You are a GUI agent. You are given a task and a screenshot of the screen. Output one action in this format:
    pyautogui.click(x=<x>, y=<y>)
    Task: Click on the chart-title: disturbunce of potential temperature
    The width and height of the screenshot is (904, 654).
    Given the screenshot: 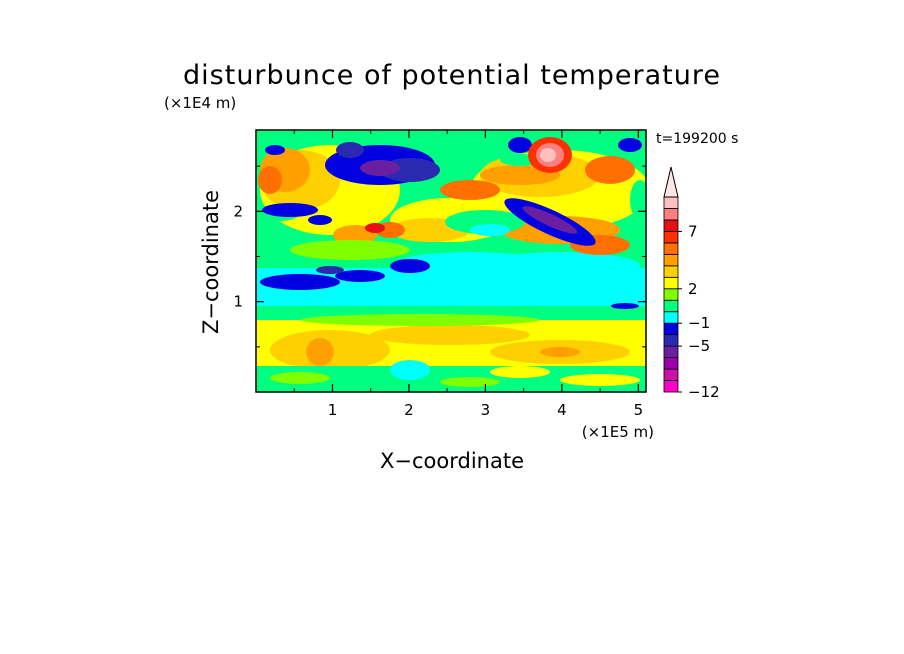 What is the action you would take?
    pyautogui.click(x=452, y=75)
    